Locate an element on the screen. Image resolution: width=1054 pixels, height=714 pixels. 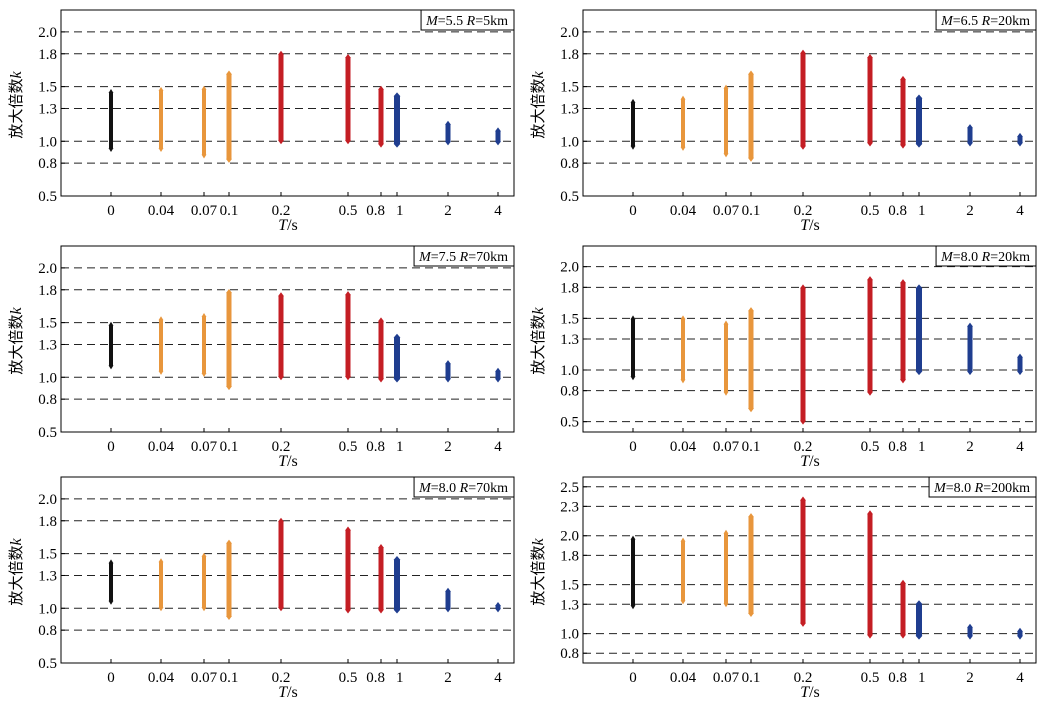
y-tick-label: 0.8 is located at coordinates (47, 400).